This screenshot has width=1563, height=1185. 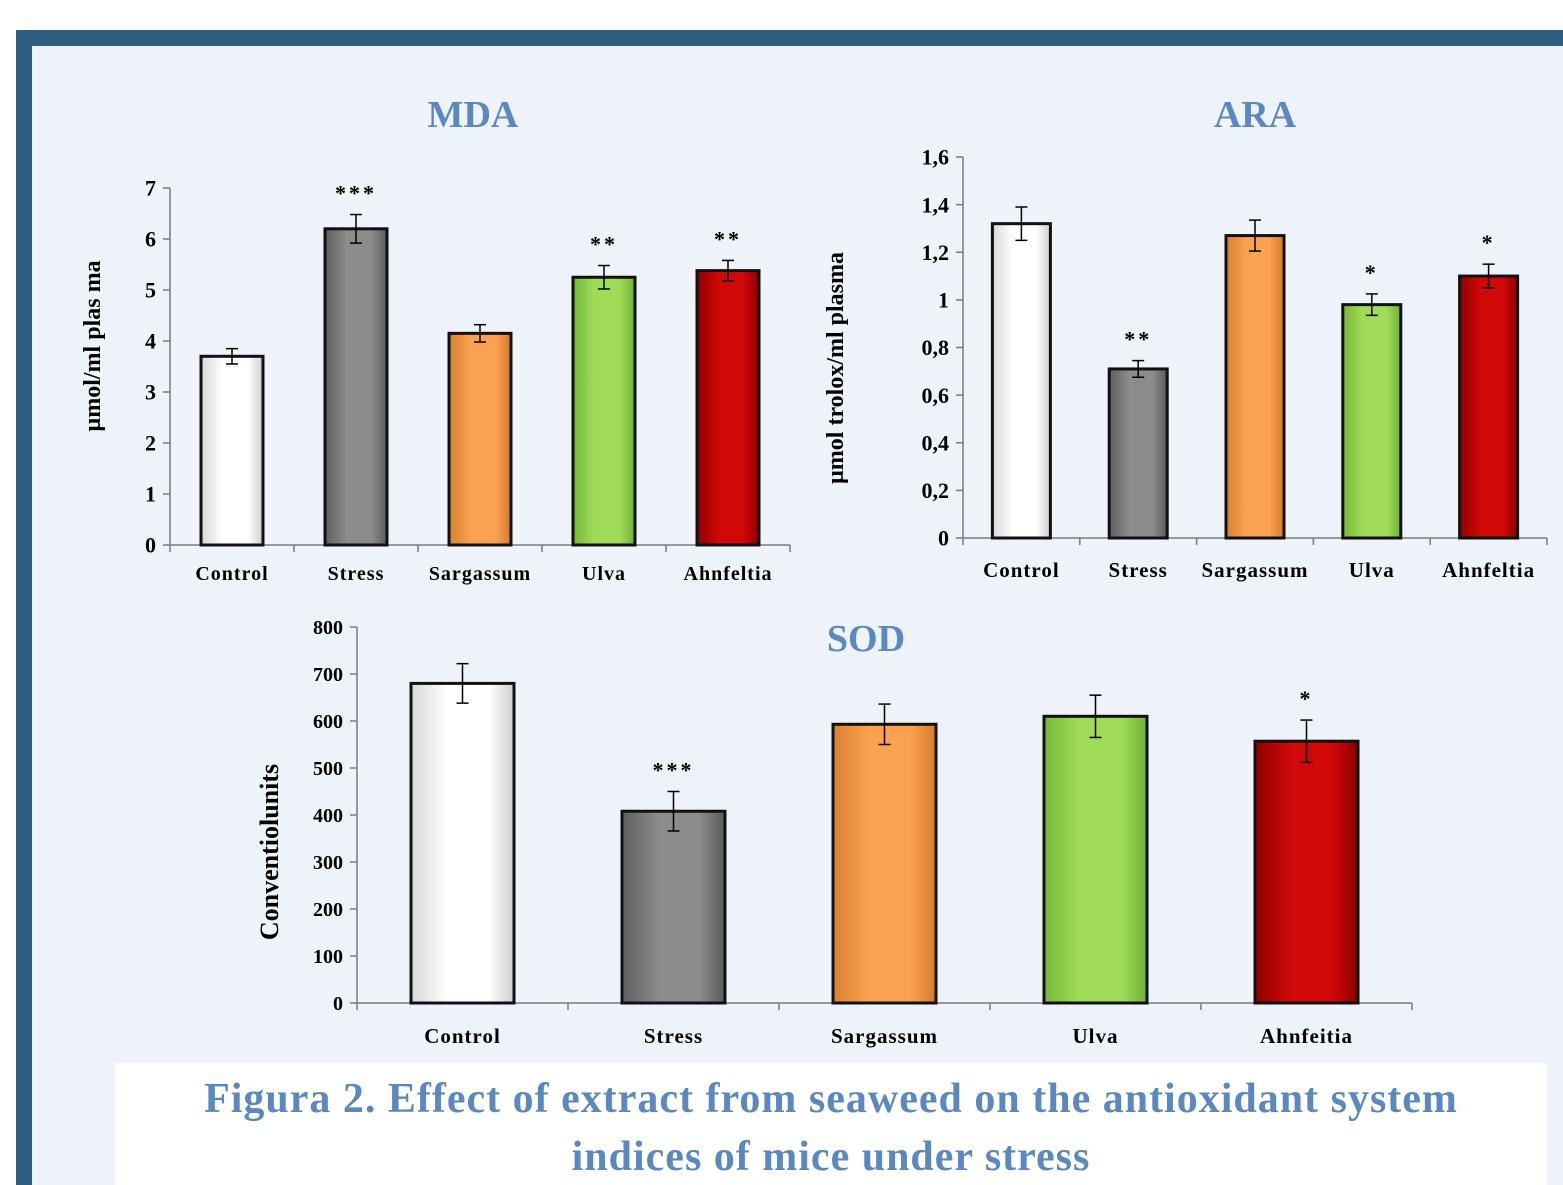 I want to click on y-tick-label: 0,4, so click(x=936, y=442).